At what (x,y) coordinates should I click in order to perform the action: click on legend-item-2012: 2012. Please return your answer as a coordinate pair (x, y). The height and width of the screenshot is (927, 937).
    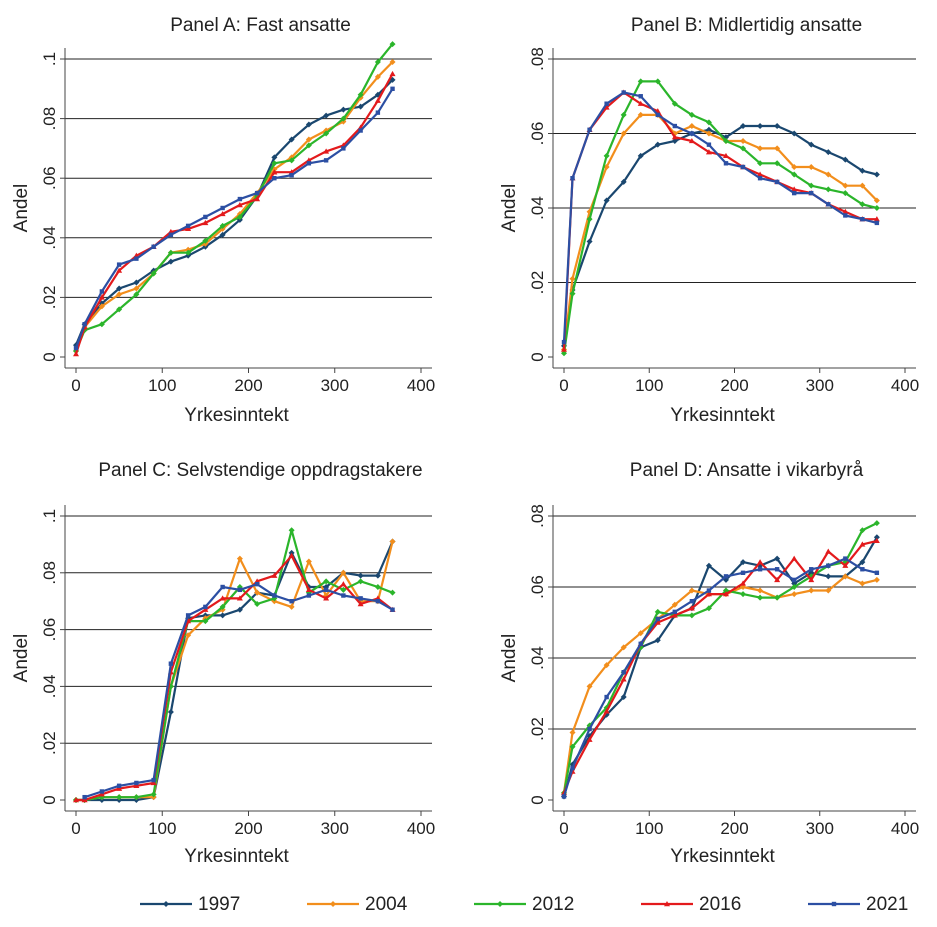
    Looking at the image, I should click on (524, 904).